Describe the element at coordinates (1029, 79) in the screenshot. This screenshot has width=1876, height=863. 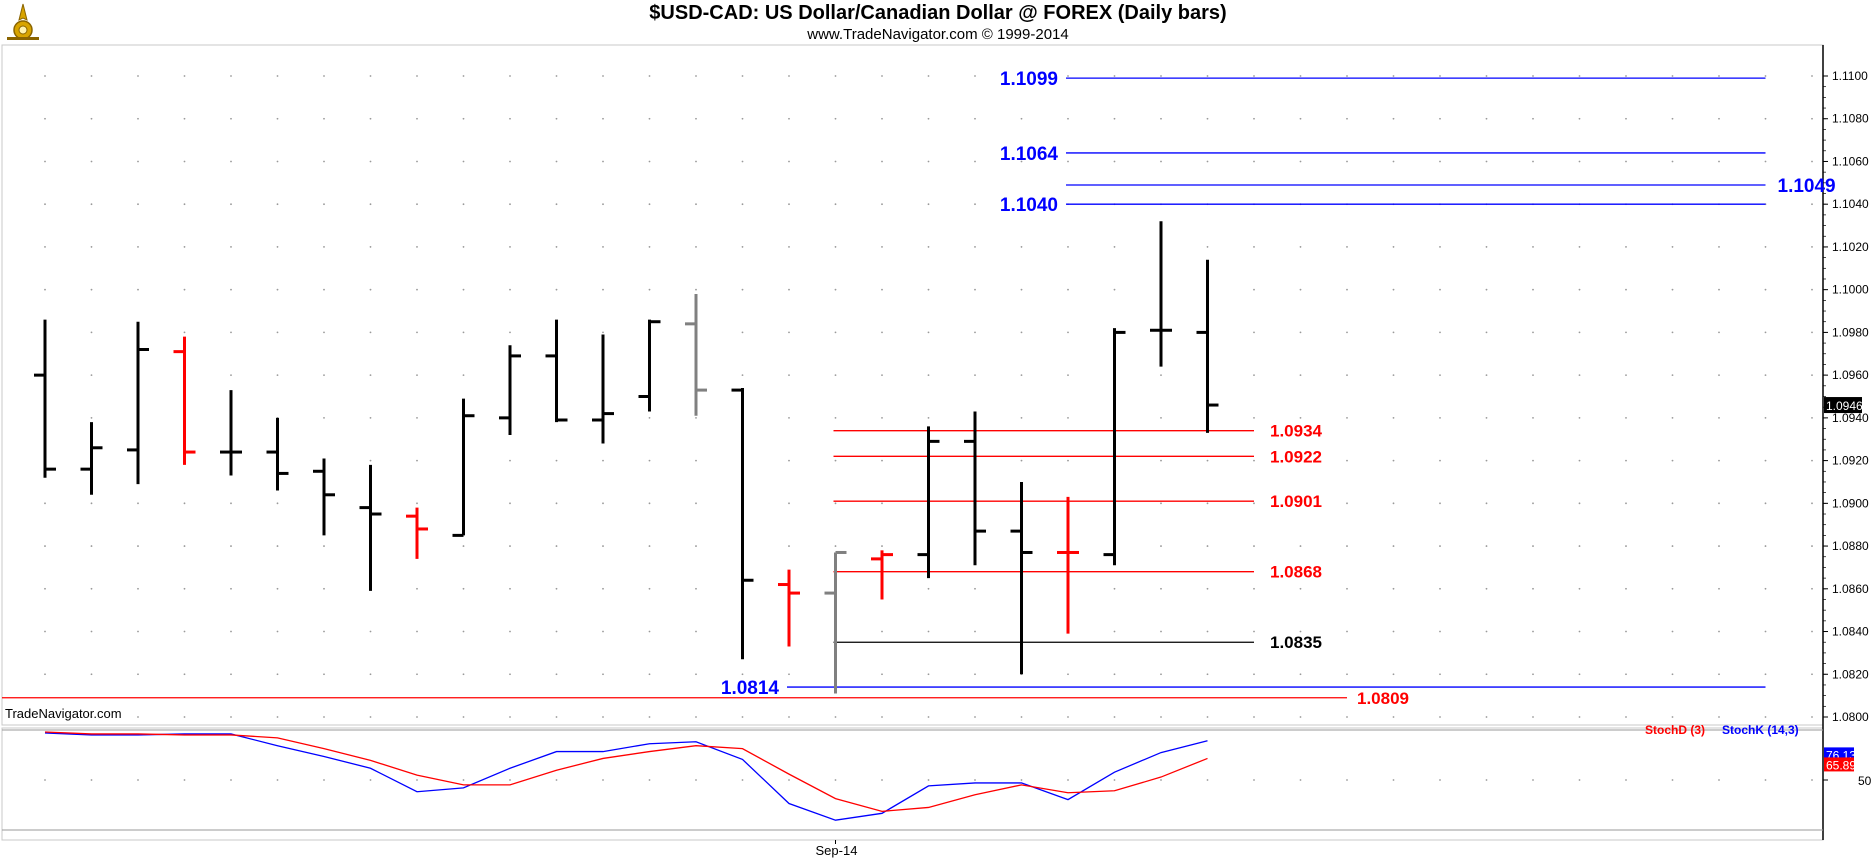
I see `level-label-1.1099: 1.1099` at that location.